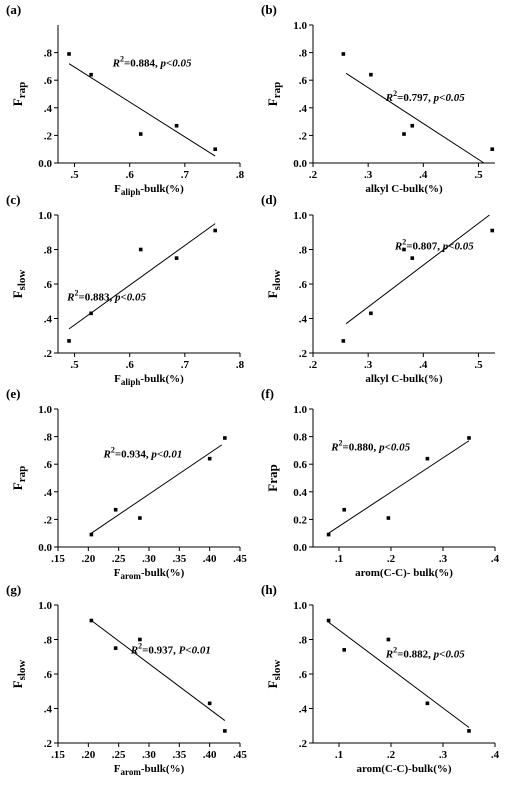 The height and width of the screenshot is (788, 510). What do you see at coordinates (13, 9) in the screenshot?
I see `panel-label: (a)` at bounding box center [13, 9].